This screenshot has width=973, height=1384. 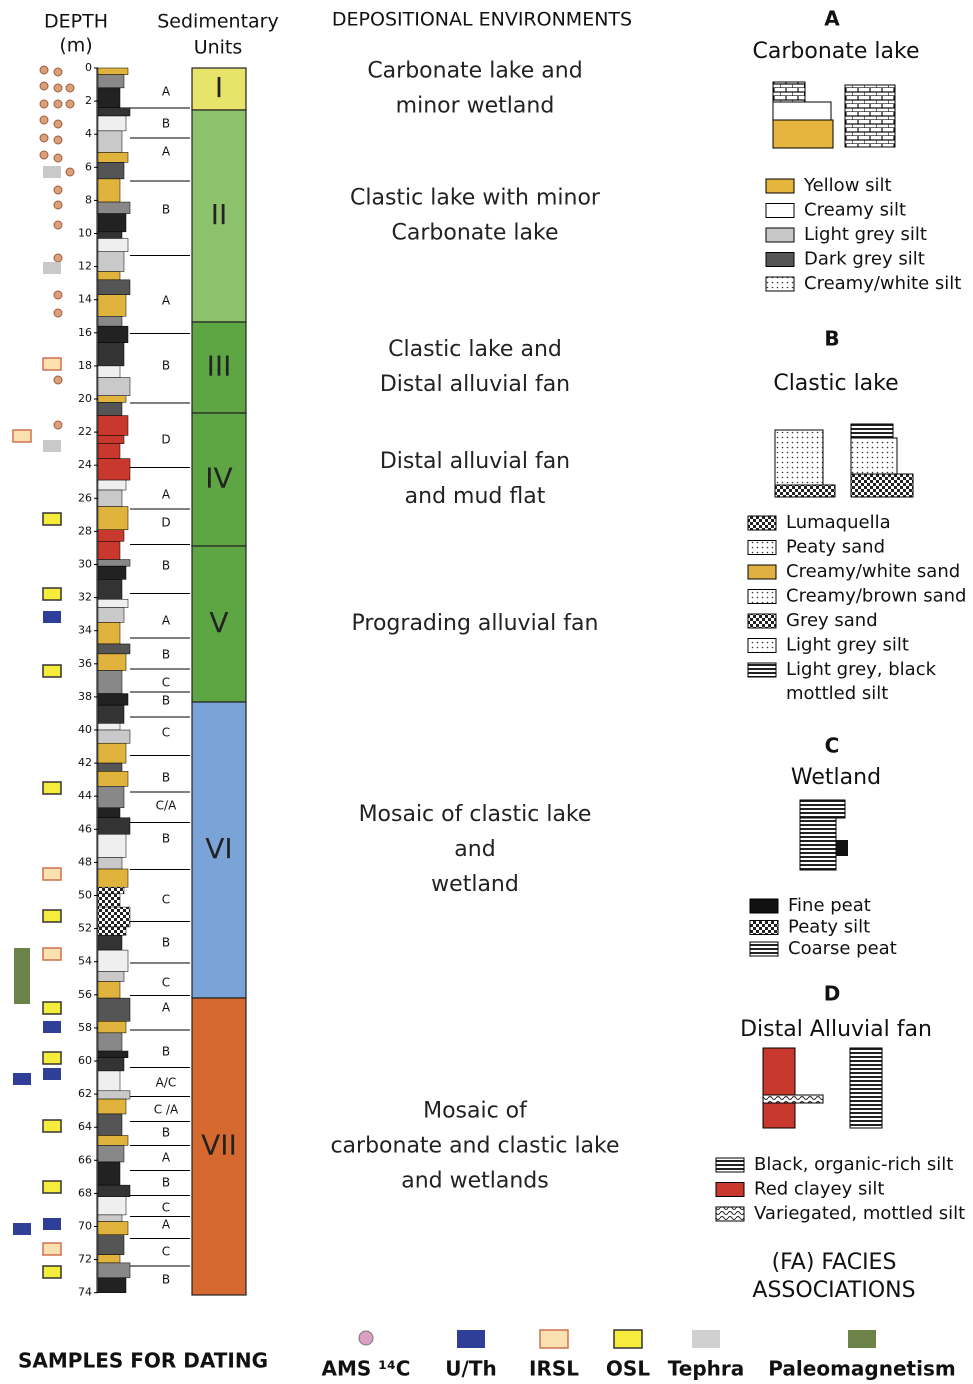 I want to click on legend-item: Creamy silt, so click(x=855, y=210).